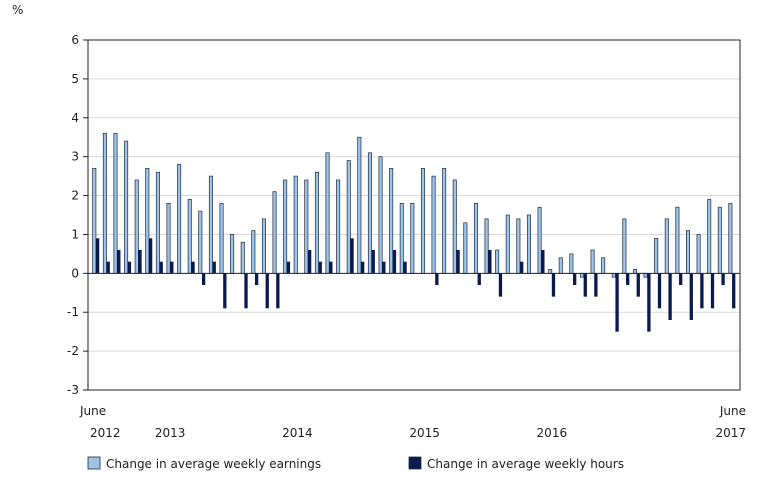  What do you see at coordinates (75, 234) in the screenshot?
I see `y-tick-label: 1` at bounding box center [75, 234].